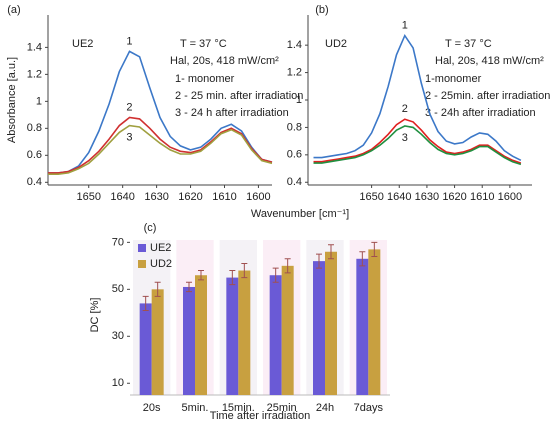  What do you see at coordinates (95, 315) in the screenshot?
I see `y-axis-label: DC [%]` at bounding box center [95, 315].